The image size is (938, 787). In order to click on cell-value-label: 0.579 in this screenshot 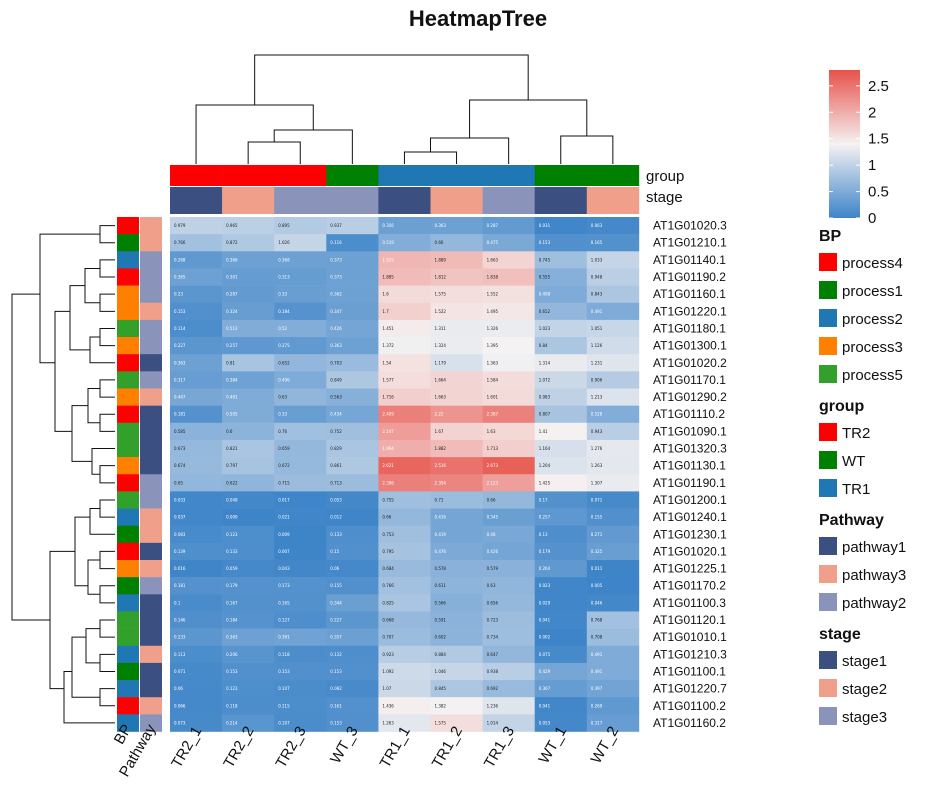, I will do `click(493, 568)`.